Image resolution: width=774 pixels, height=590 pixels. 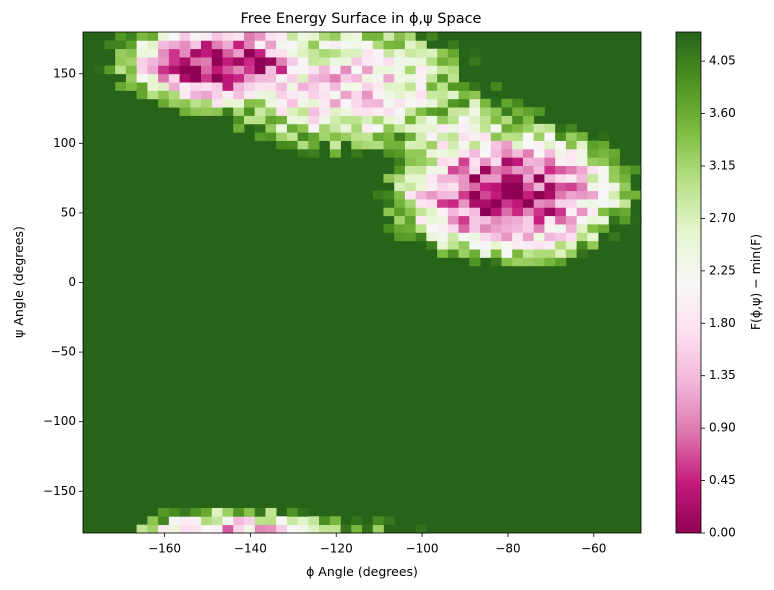 I want to click on x-axis-label: ϕ Angle (degrees), so click(x=362, y=571).